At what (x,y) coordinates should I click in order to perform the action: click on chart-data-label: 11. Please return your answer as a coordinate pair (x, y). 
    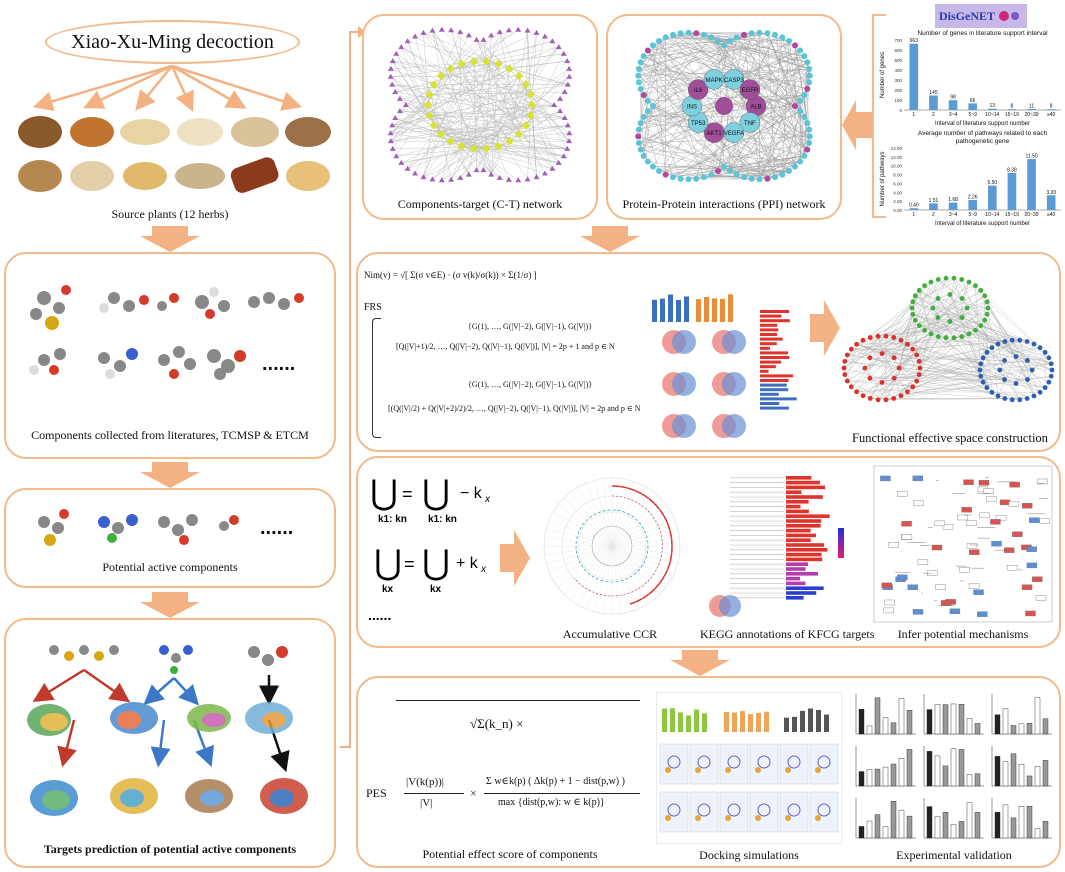
    Looking at the image, I should click on (1031, 106).